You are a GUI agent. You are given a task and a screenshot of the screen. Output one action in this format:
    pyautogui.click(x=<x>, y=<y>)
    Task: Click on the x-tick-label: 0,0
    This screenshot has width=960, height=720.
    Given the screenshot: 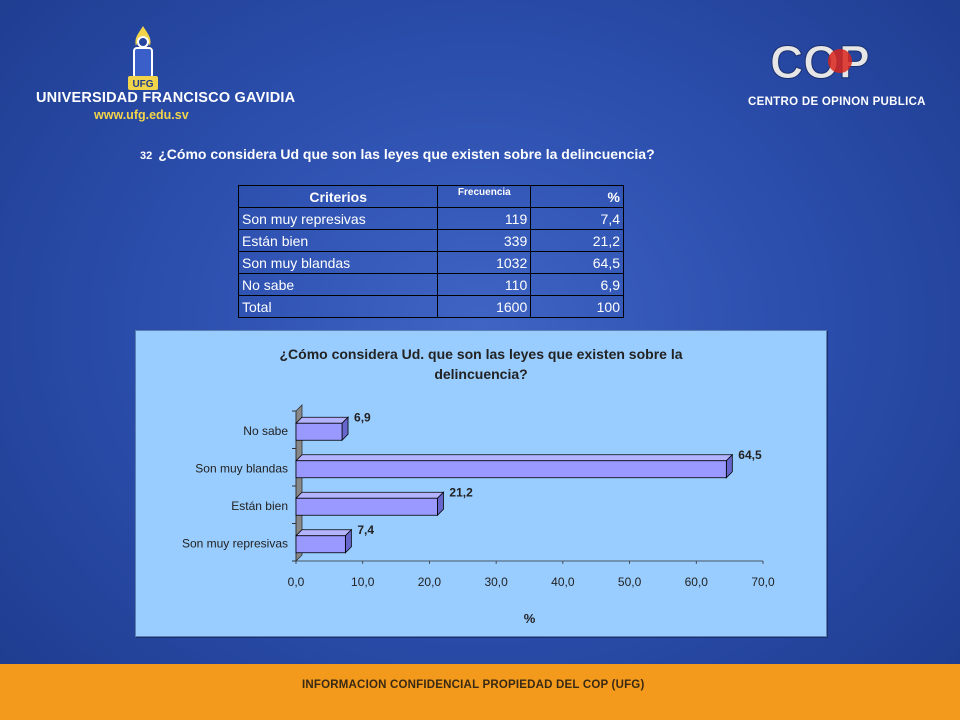 What is the action you would take?
    pyautogui.click(x=296, y=582)
    